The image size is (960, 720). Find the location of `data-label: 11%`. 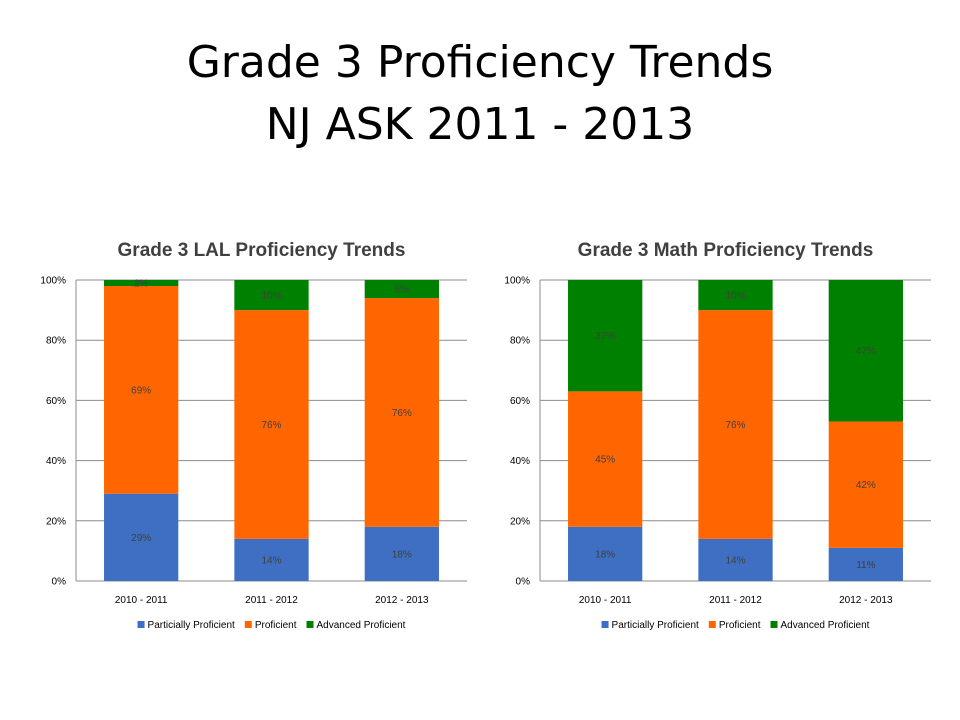

data-label: 11% is located at coordinates (865, 565).